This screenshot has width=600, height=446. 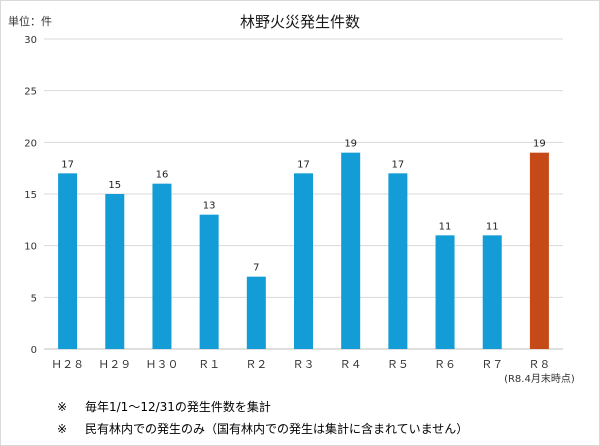 What do you see at coordinates (277, 429) in the screenshot?
I see `note-text: 民有林内での発生のみ（国有林内での発生は集計に含まれていません）` at bounding box center [277, 429].